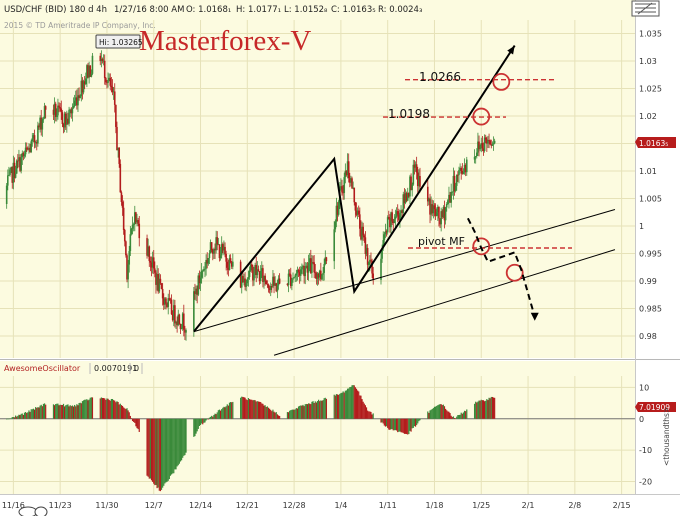 Image resolution: width=680 pixels, height=516 pixels. I want to click on low-label: L: 1.0152₈, so click(306, 10).